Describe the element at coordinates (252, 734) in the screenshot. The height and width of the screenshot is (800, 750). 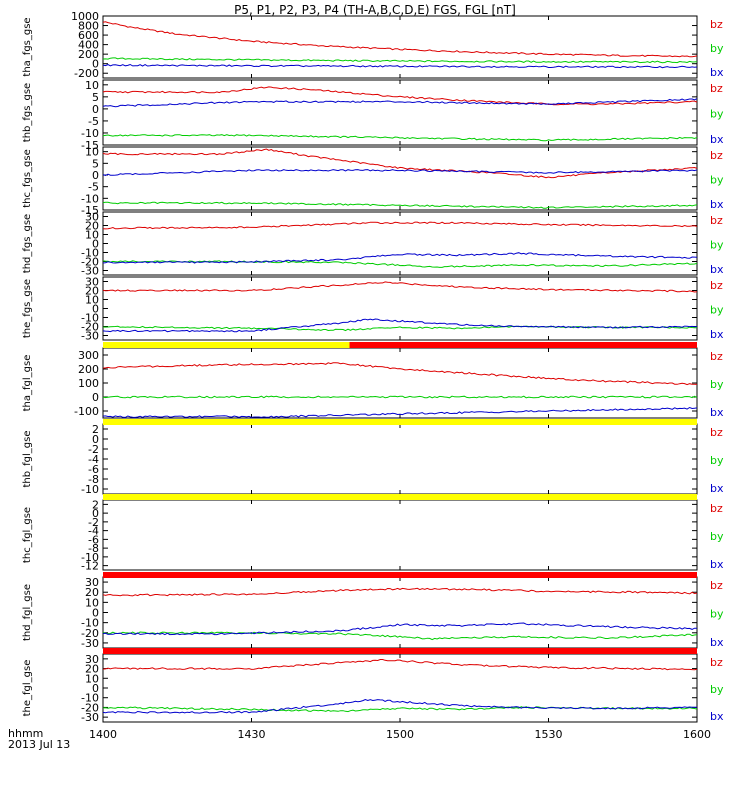
I see `x-tick-label: 1430` at that location.